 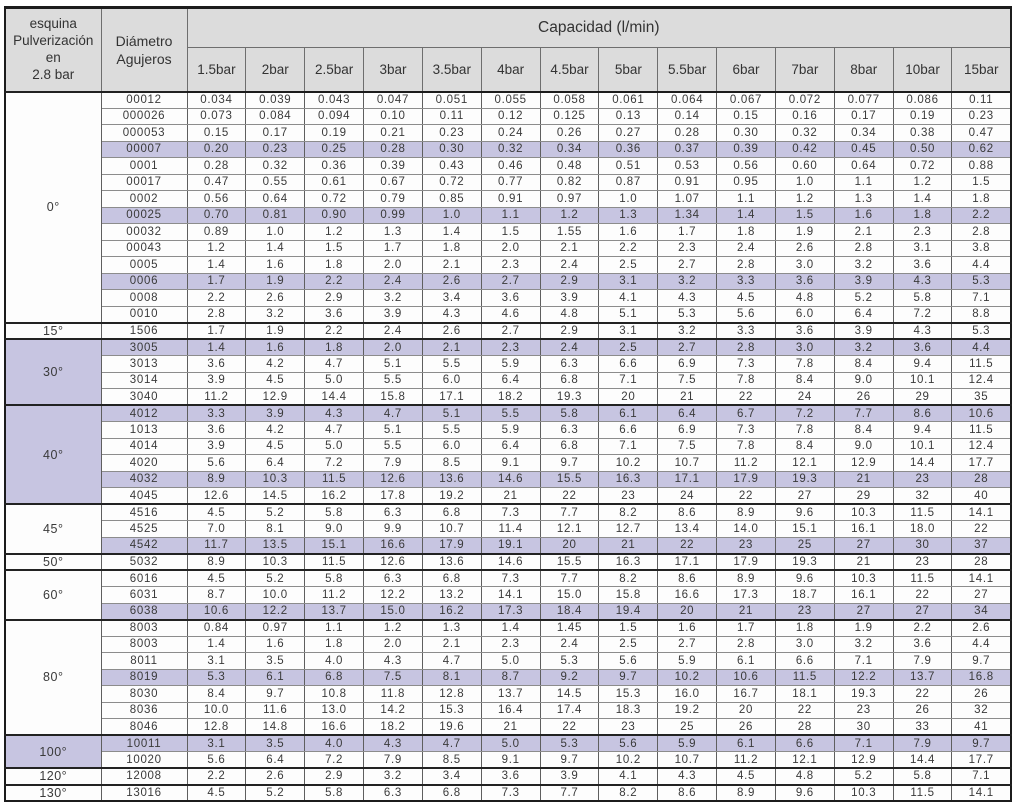 What do you see at coordinates (53, 528) in the screenshot?
I see `spray-angle-cell: 45°` at bounding box center [53, 528].